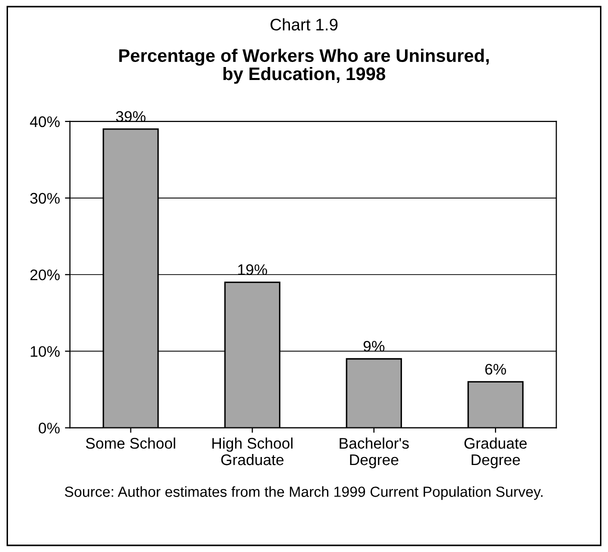 The width and height of the screenshot is (608, 552). Describe the element at coordinates (131, 443) in the screenshot. I see `x-tick-label: Some School` at that location.